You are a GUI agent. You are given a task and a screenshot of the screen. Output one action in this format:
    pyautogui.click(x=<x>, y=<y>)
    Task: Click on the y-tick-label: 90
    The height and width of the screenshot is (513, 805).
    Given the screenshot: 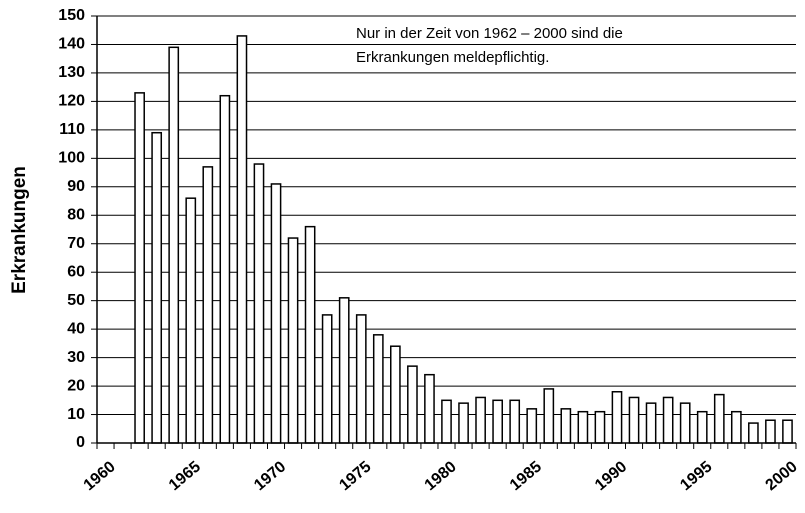 What is the action you would take?
    pyautogui.click(x=76, y=186)
    